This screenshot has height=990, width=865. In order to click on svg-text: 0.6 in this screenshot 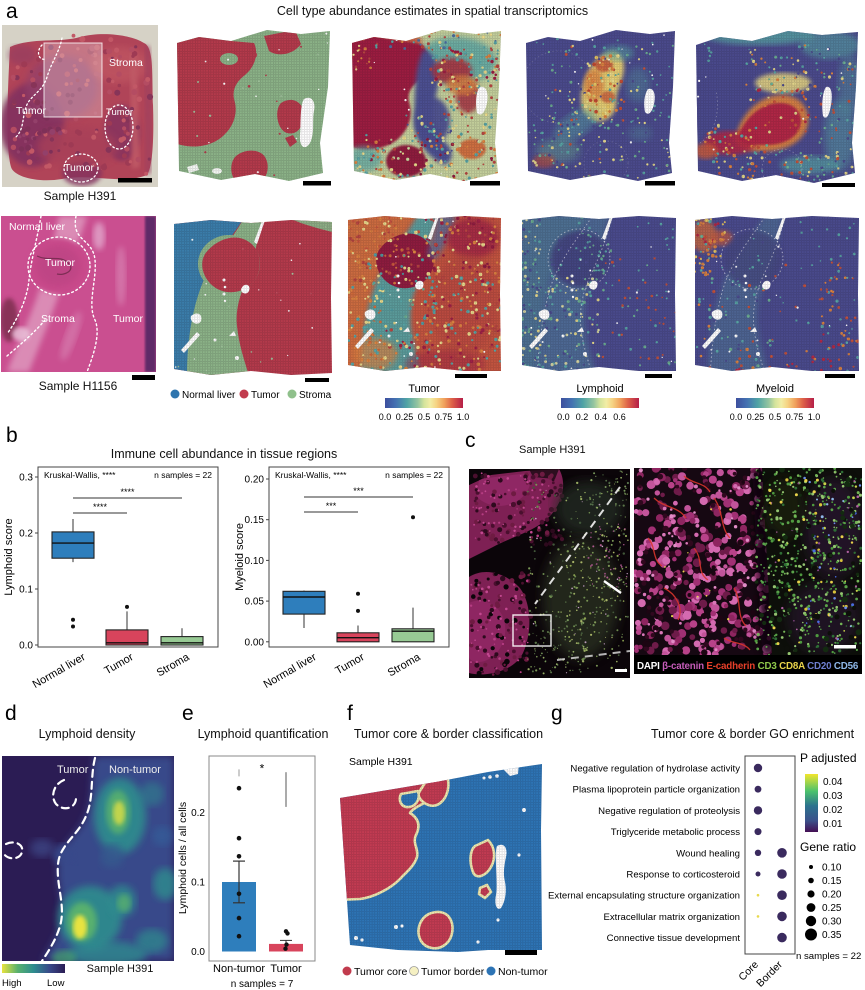, I will do `click(619, 417)`.